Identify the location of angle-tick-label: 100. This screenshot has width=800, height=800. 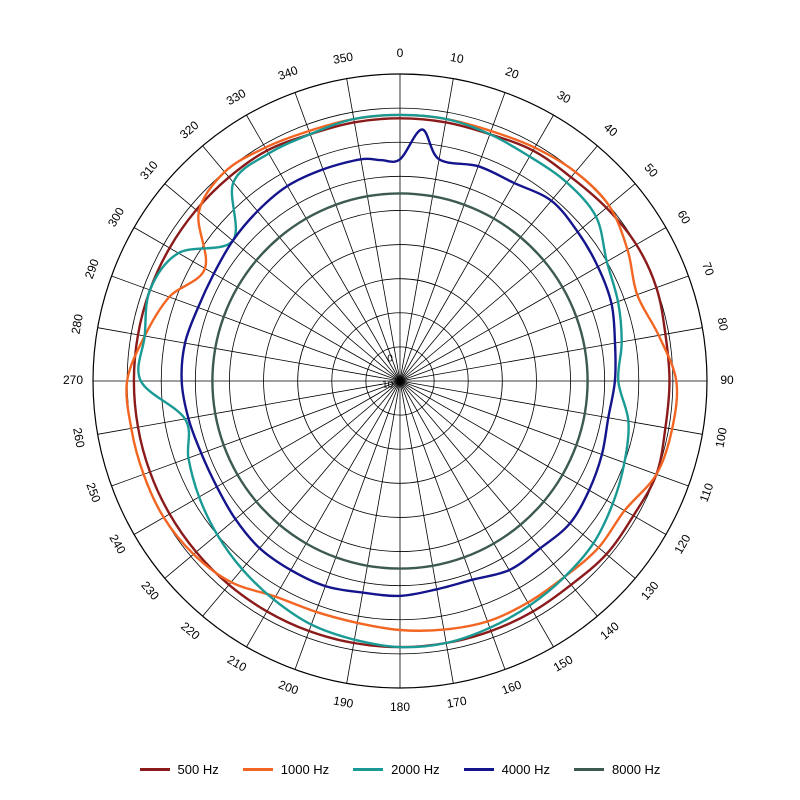
(721, 437).